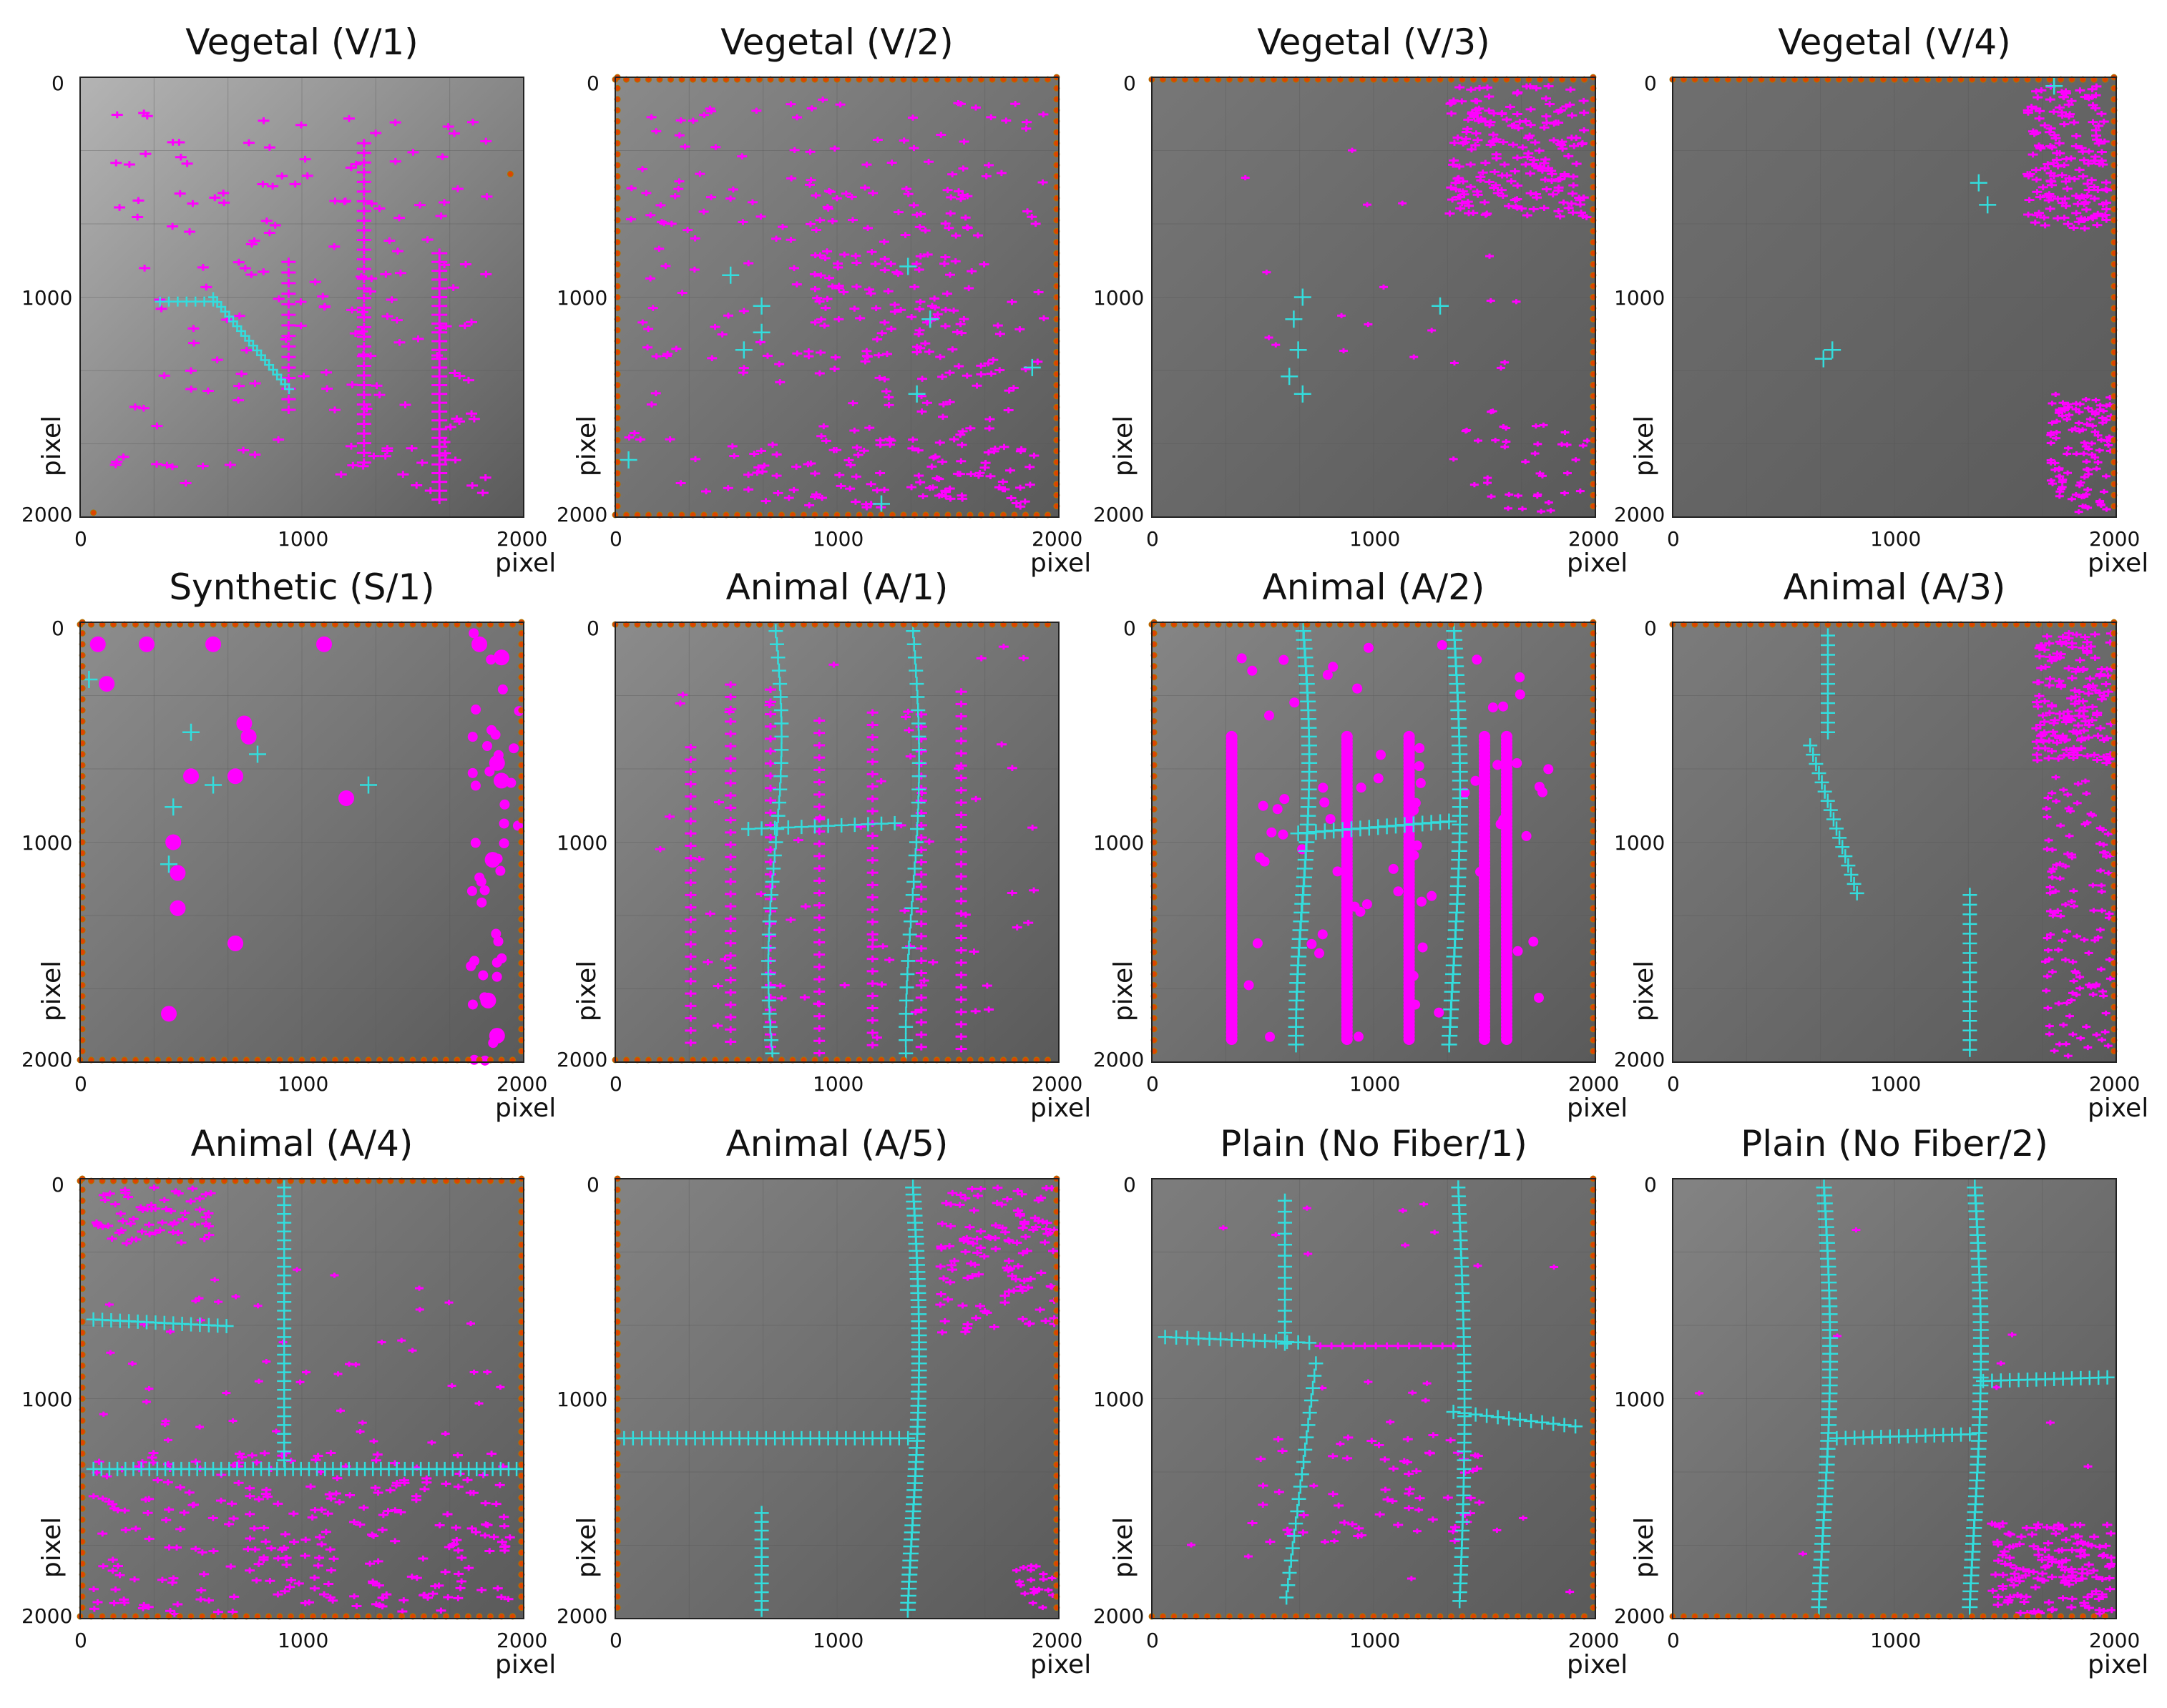  I want to click on x-tick-label: 0, so click(616, 1640).